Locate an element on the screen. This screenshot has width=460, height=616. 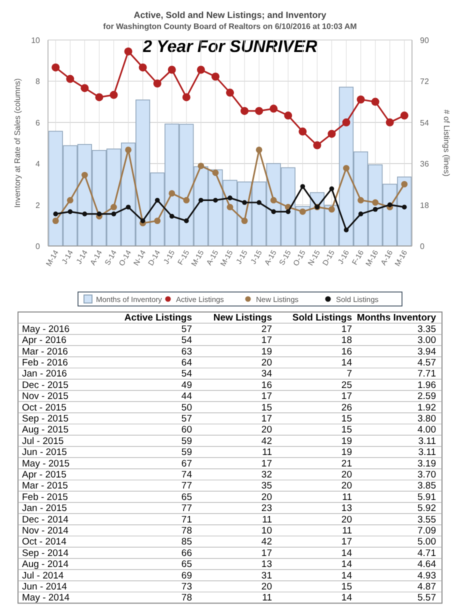
category-label: Jan - 2015 is located at coordinates (44, 508).